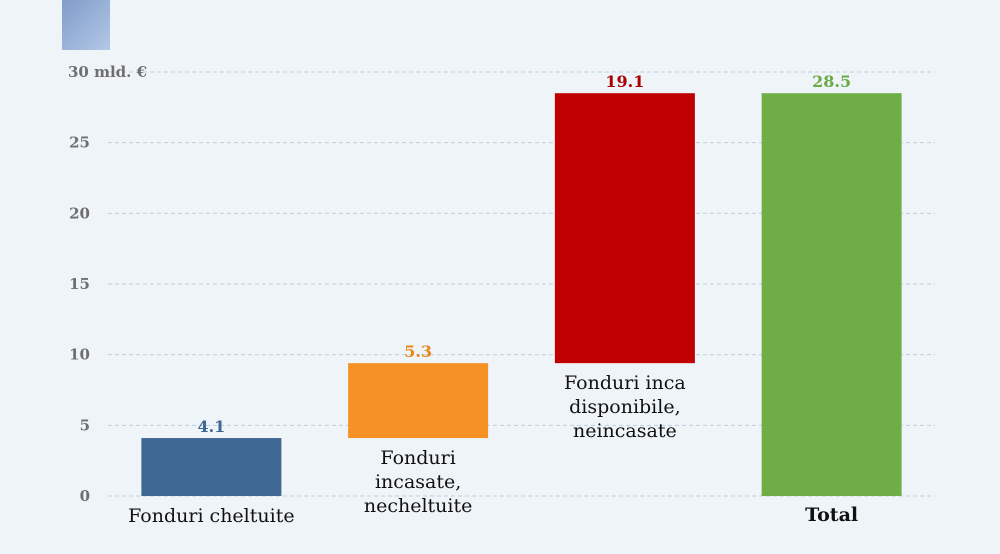  I want to click on y-tick-label: 0, so click(85, 496).